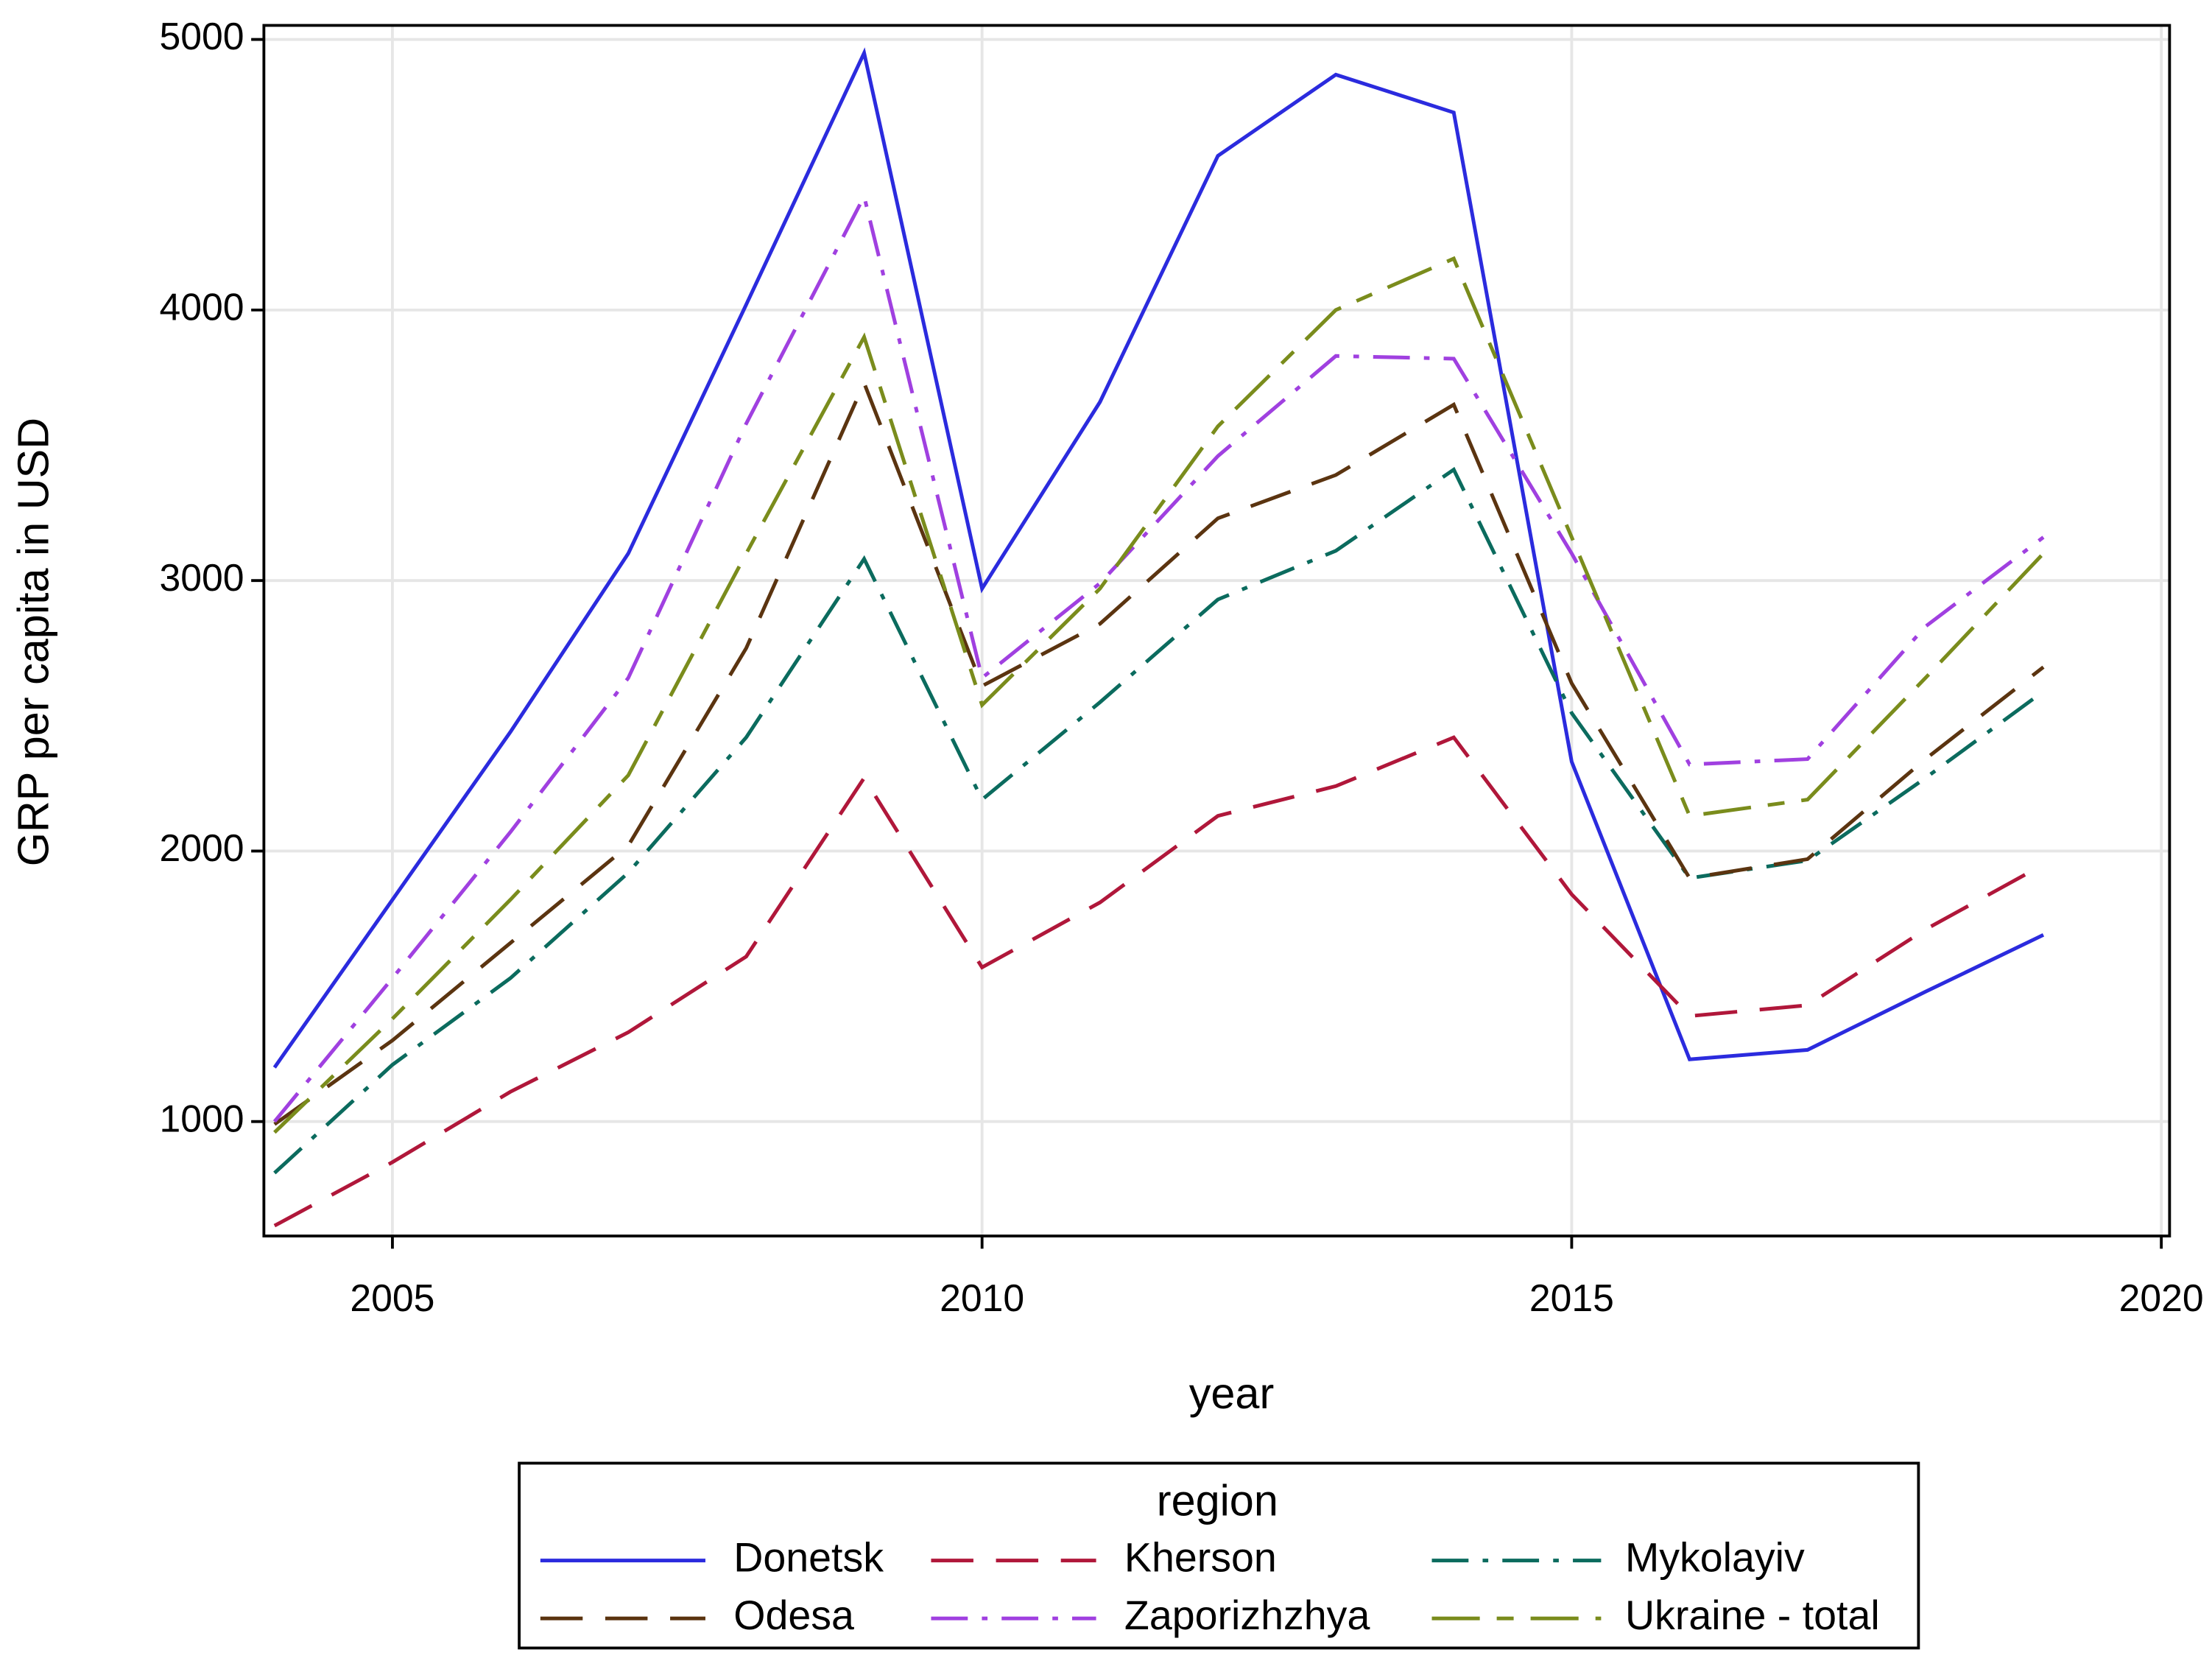 The height and width of the screenshot is (1672, 2212). Describe the element at coordinates (33, 642) in the screenshot. I see `y-axis-label: GRP per capita in USD` at that location.